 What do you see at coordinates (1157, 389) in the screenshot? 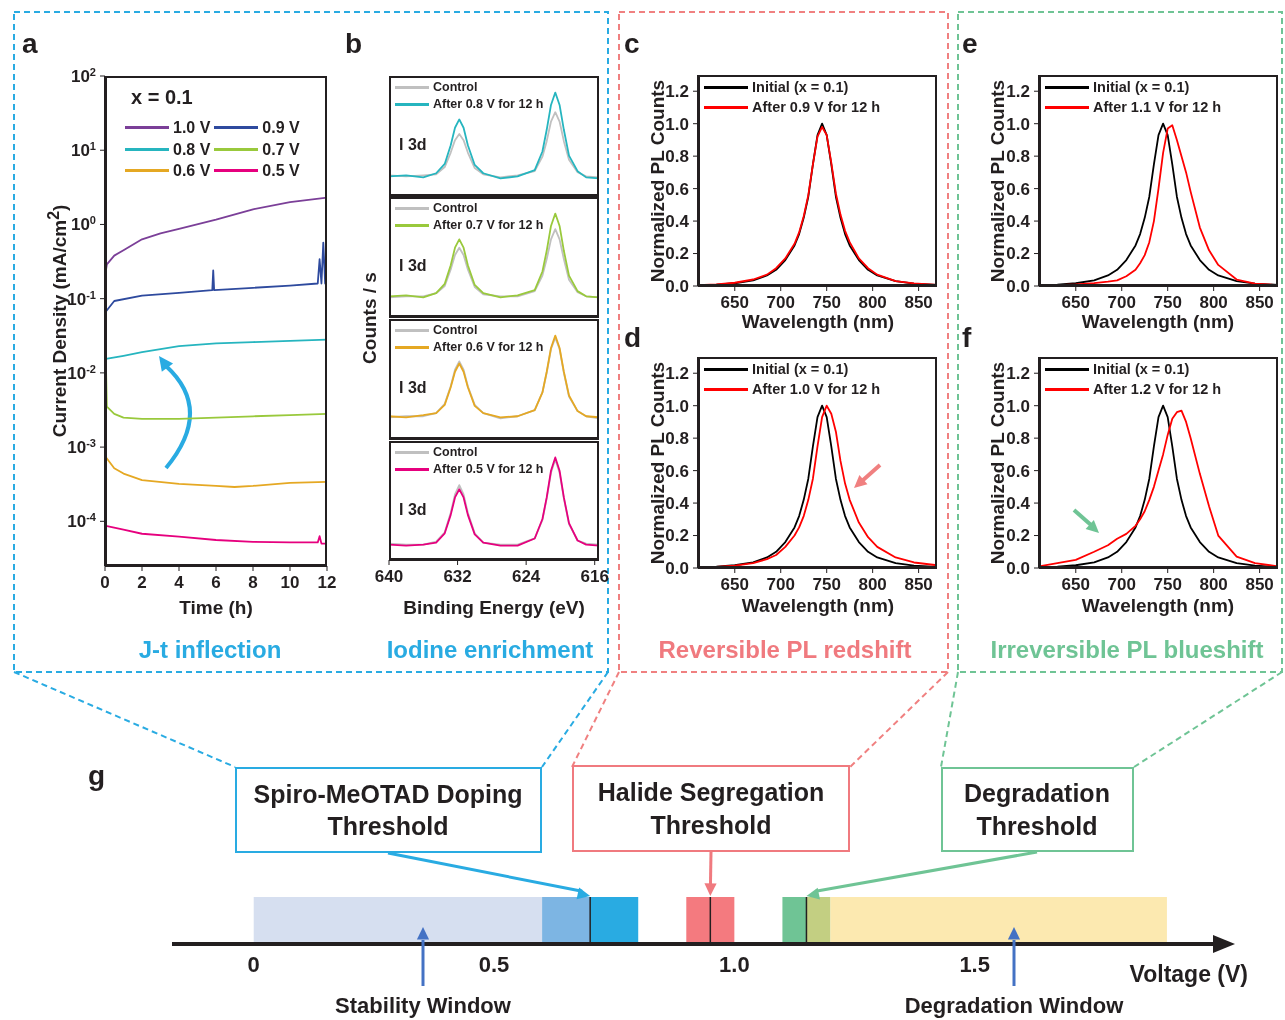
I see `legend-label: After 1.2 V for 12 h` at bounding box center [1157, 389].